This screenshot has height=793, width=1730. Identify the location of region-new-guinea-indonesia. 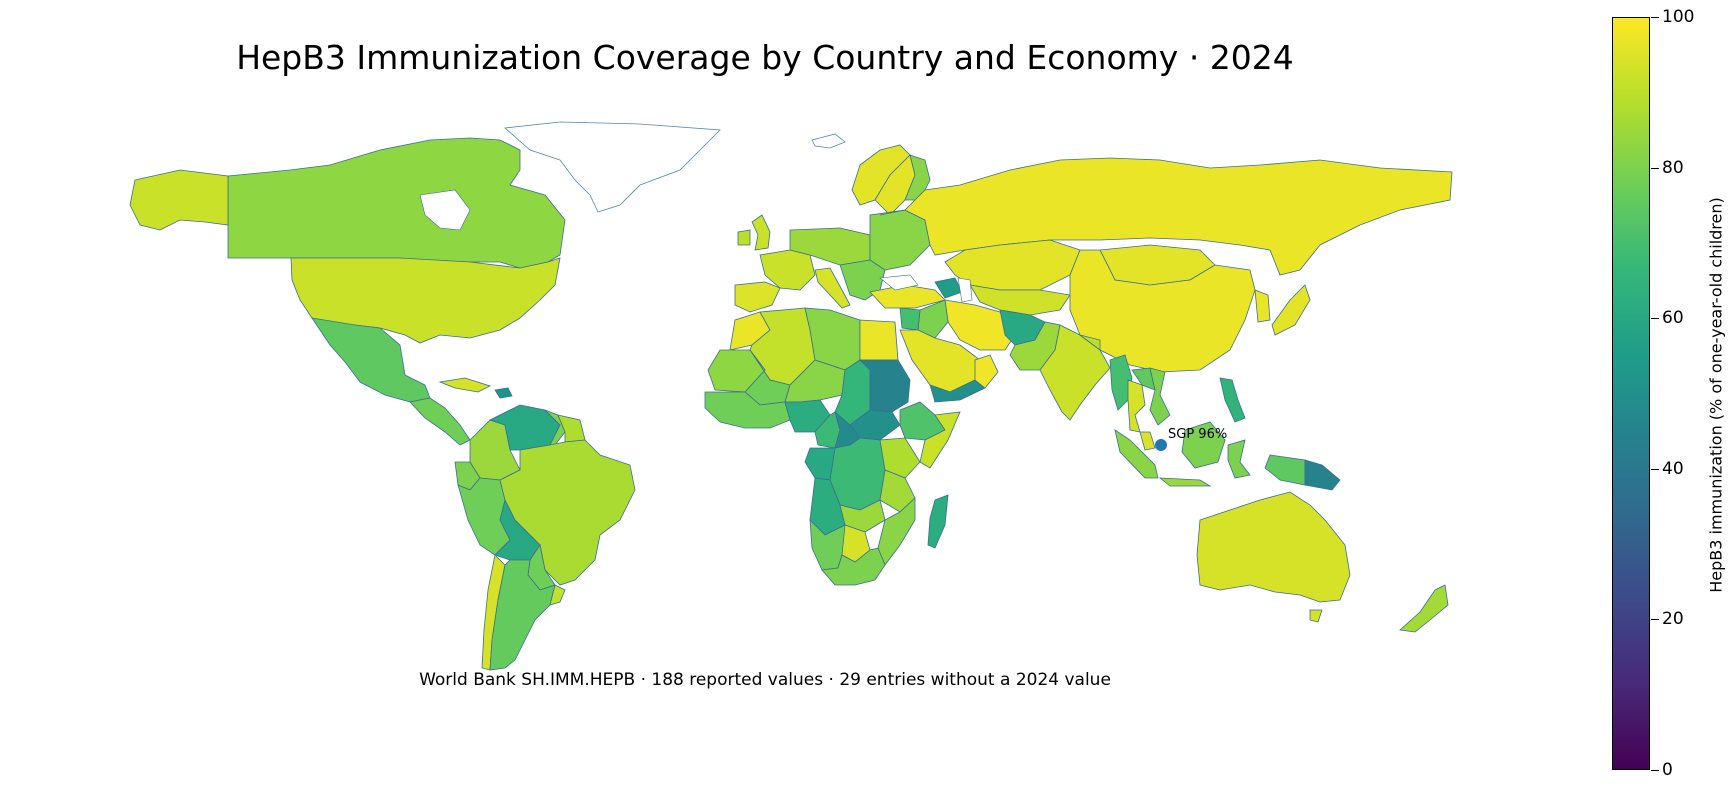
(1285, 470).